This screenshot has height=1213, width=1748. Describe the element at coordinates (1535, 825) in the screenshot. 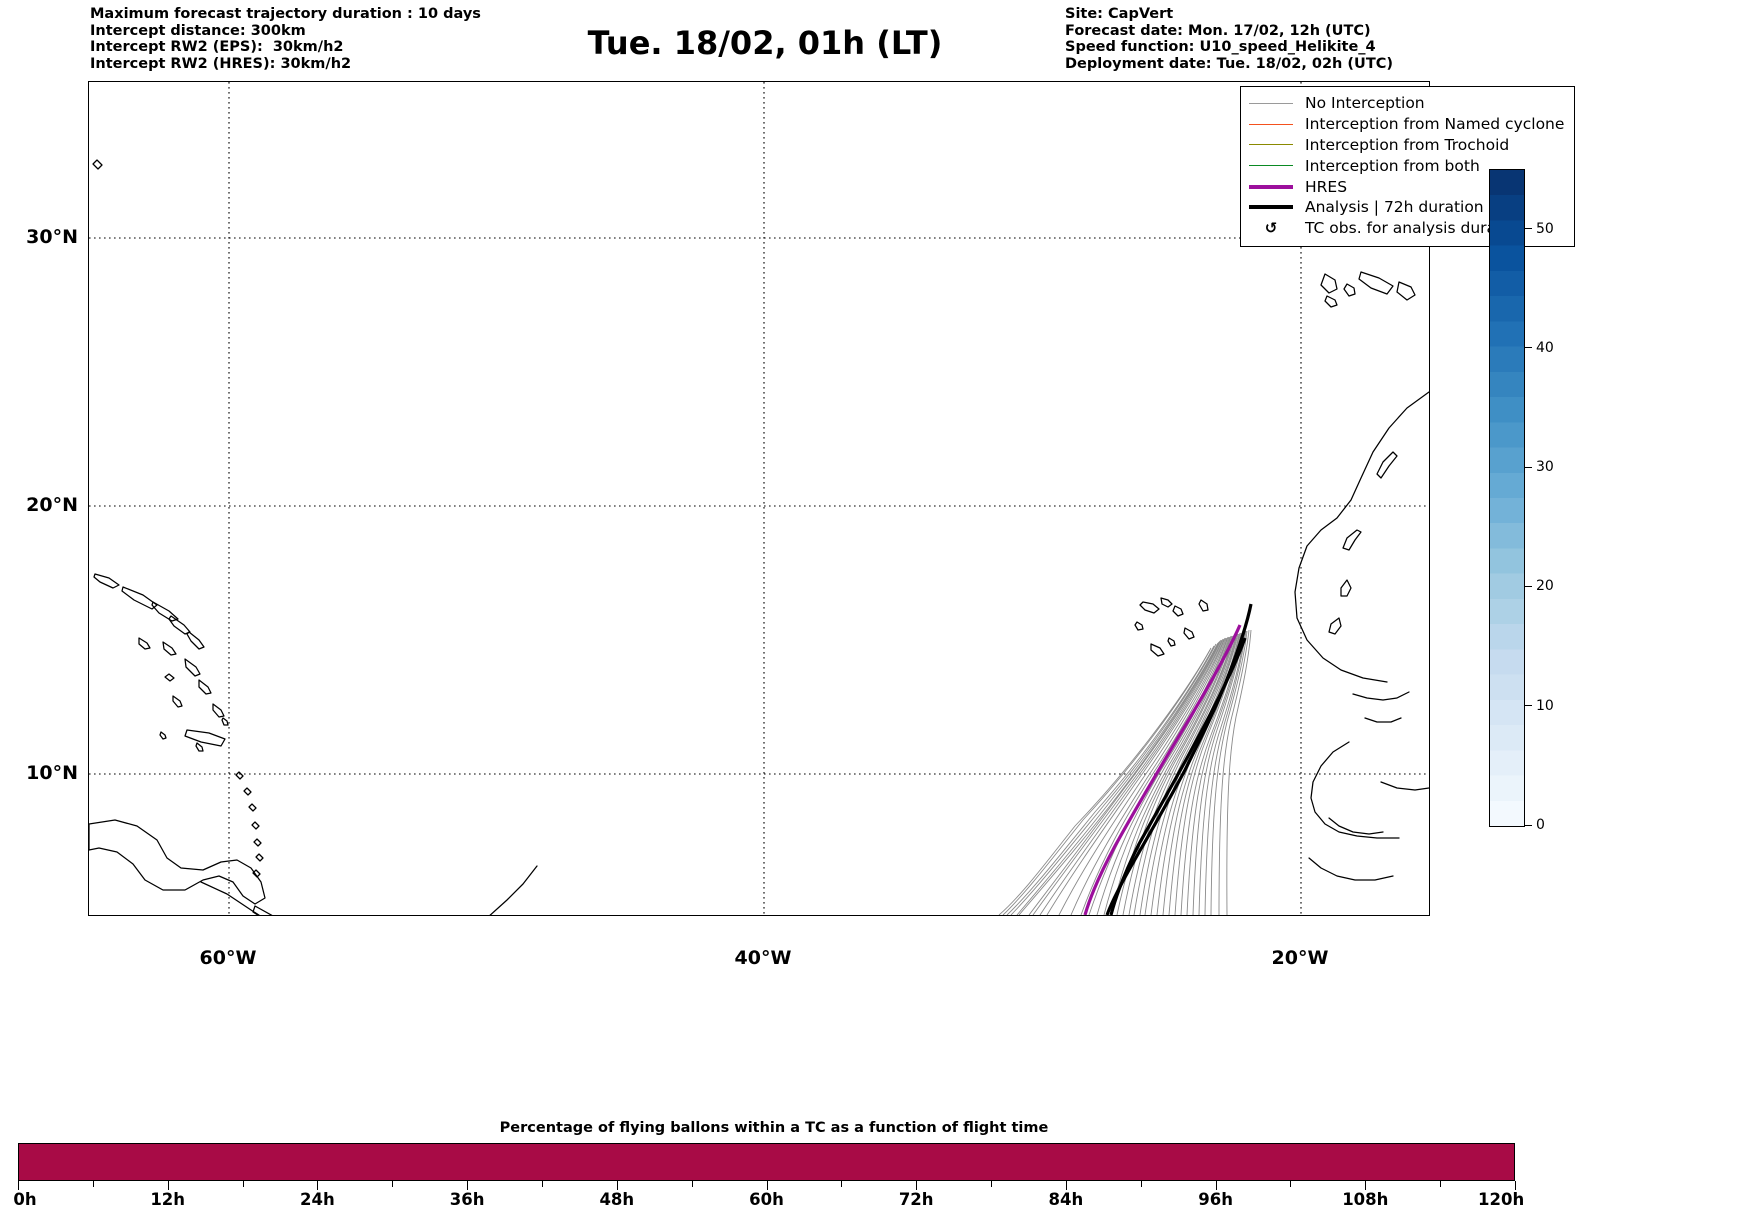

I see `colorbar-tick-label: 0` at that location.